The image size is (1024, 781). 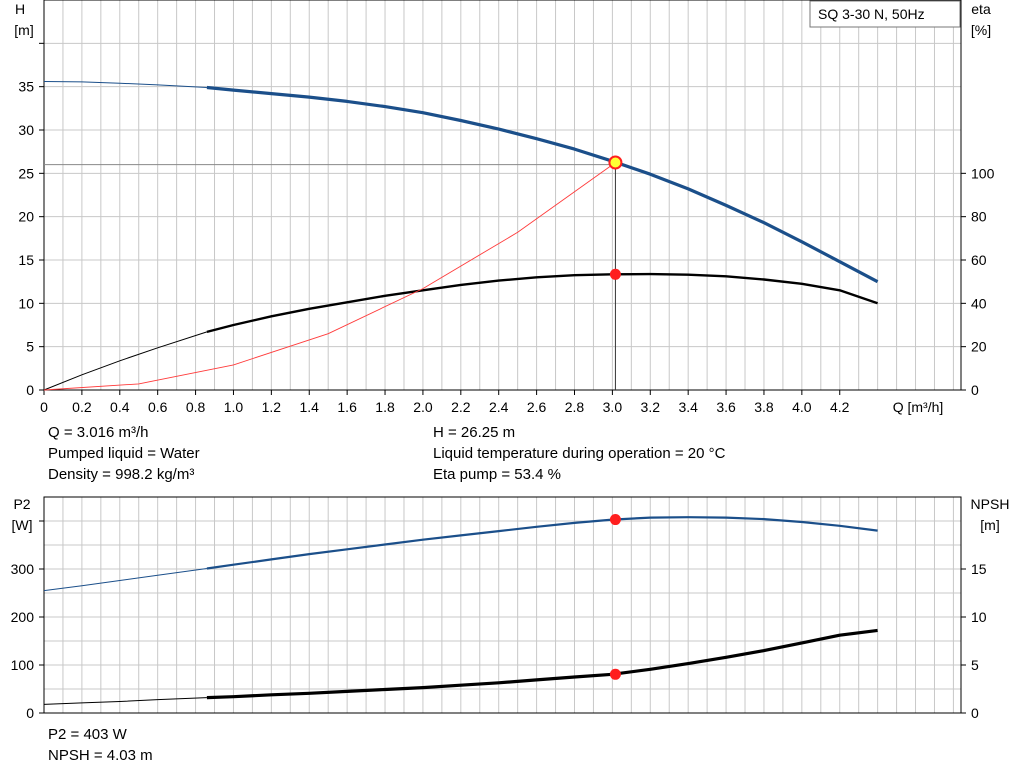 I want to click on bottom-right-tick-label: 10, so click(x=979, y=617).